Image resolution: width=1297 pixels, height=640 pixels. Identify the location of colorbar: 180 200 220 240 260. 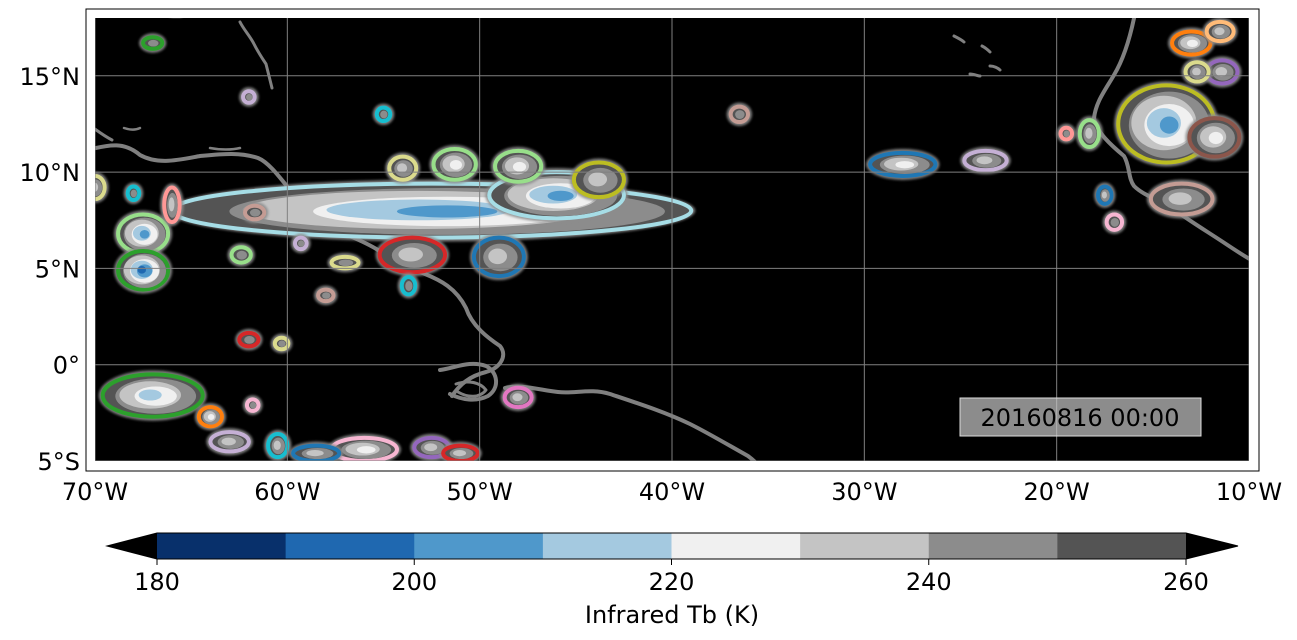
(672, 564).